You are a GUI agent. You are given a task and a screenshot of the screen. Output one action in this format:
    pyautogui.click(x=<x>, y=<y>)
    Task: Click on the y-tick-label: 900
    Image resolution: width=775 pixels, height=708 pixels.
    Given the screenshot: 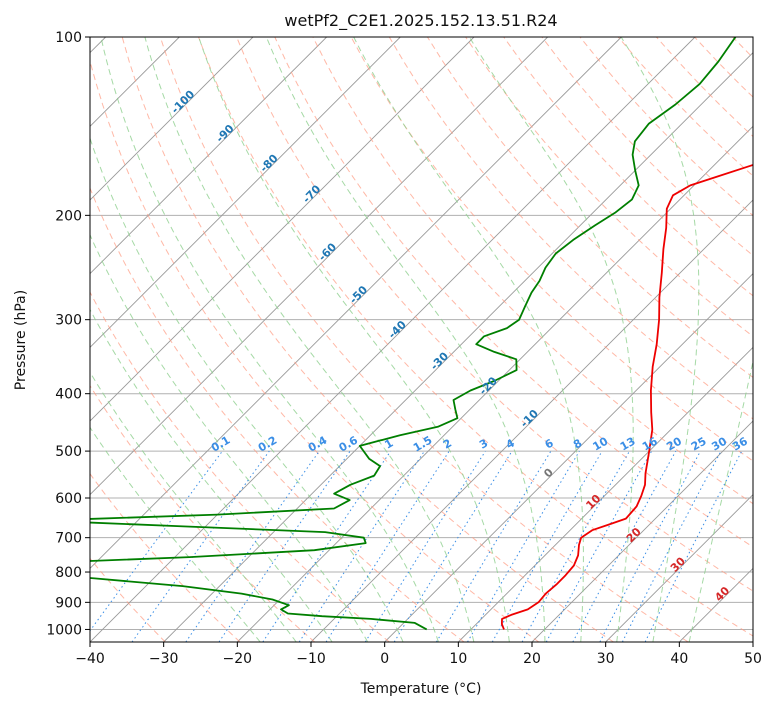 What is the action you would take?
    pyautogui.click(x=68, y=603)
    